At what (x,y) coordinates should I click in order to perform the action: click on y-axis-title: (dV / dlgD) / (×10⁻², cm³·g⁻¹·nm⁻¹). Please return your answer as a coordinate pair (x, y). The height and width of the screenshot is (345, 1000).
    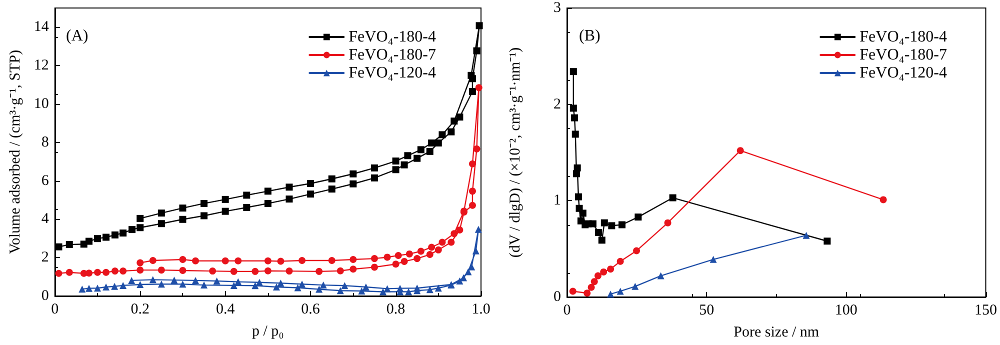
    Looking at the image, I should click on (516, 152).